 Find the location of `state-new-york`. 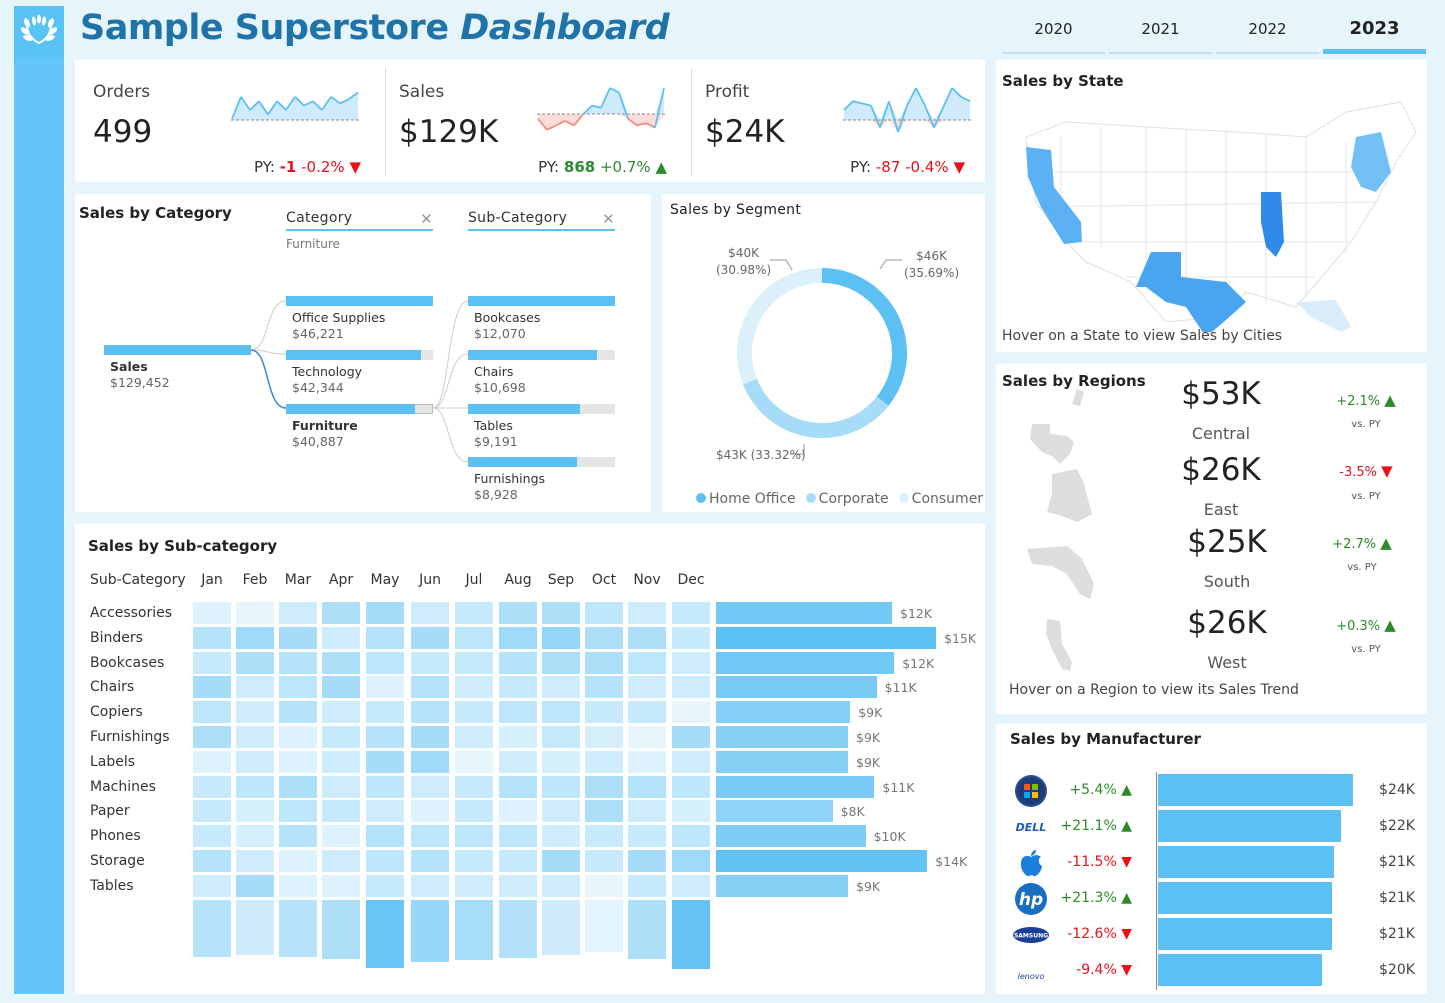

state-new-york is located at coordinates (1371, 162).